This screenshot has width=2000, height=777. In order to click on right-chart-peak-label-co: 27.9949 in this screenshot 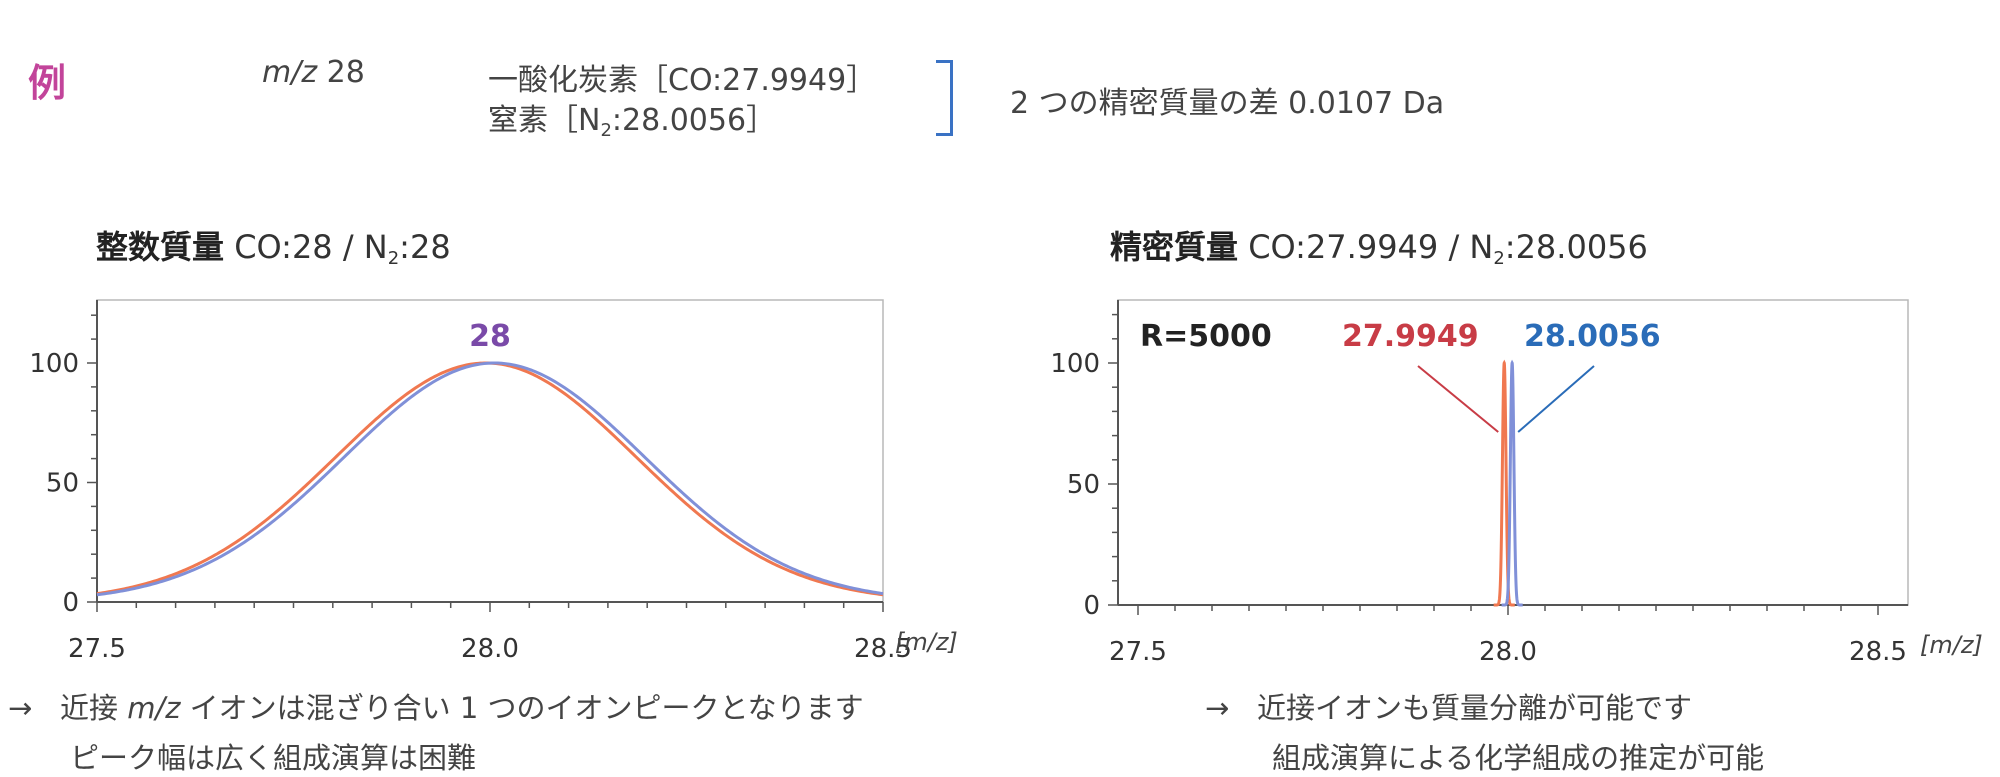, I will do `click(1410, 336)`.